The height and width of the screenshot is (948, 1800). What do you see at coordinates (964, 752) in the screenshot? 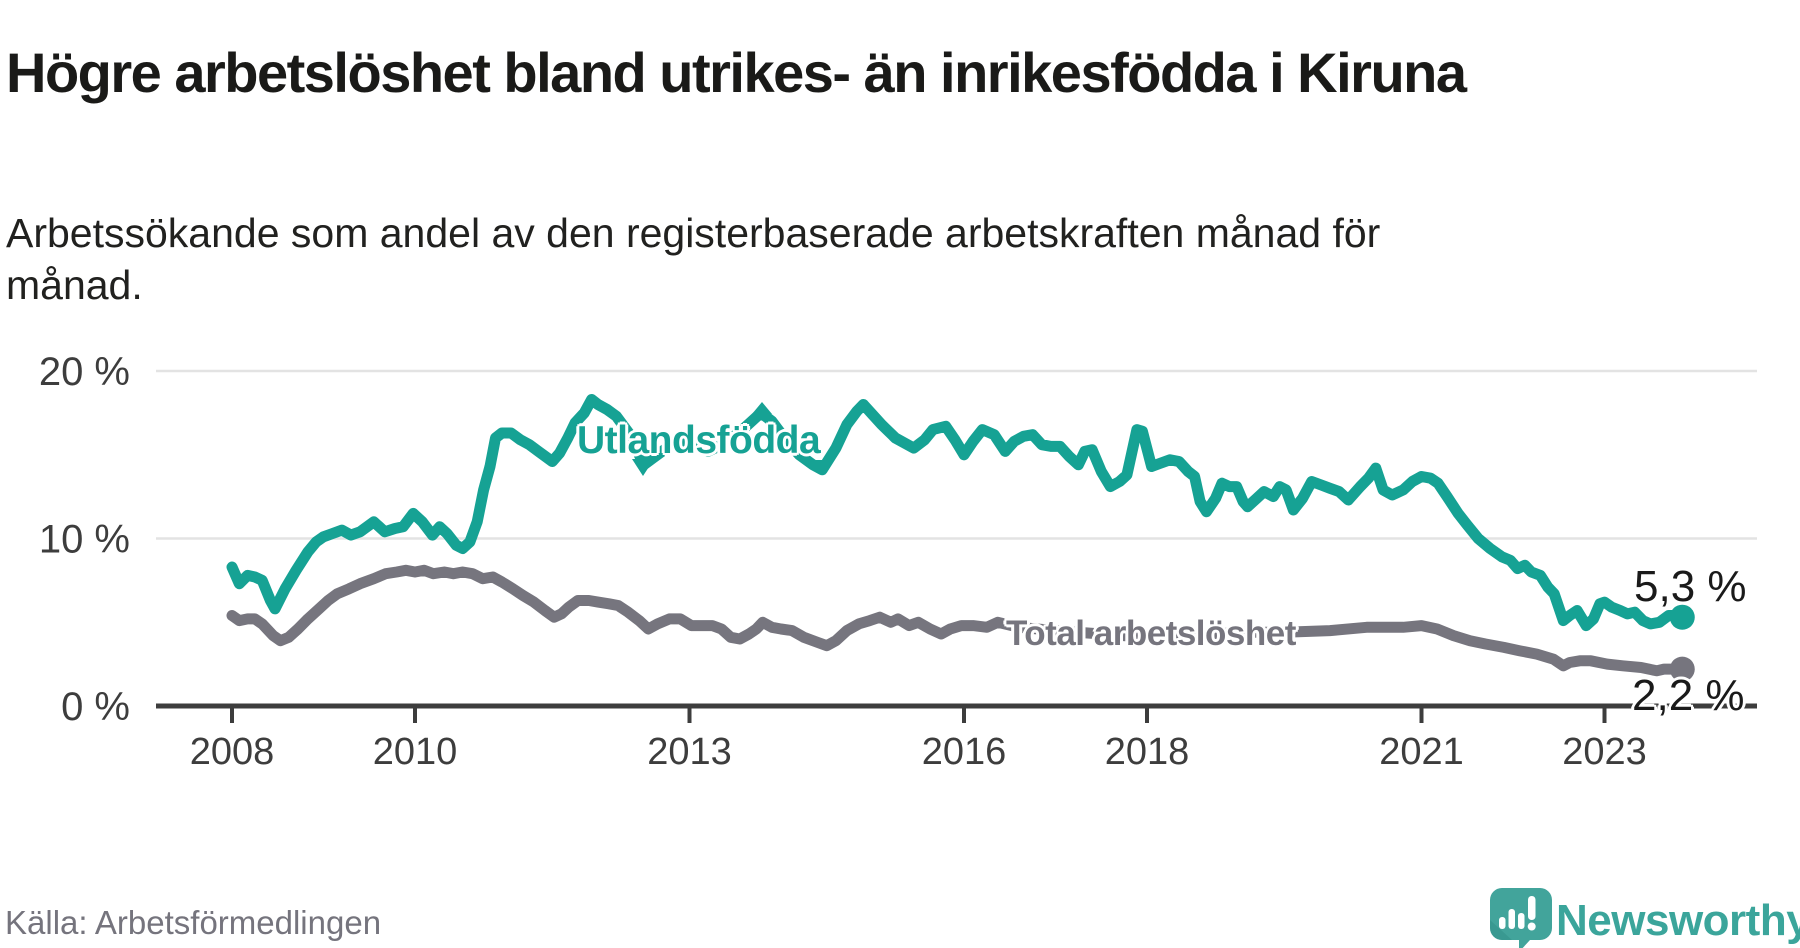
I see `x-axis-label: 2016` at bounding box center [964, 752].